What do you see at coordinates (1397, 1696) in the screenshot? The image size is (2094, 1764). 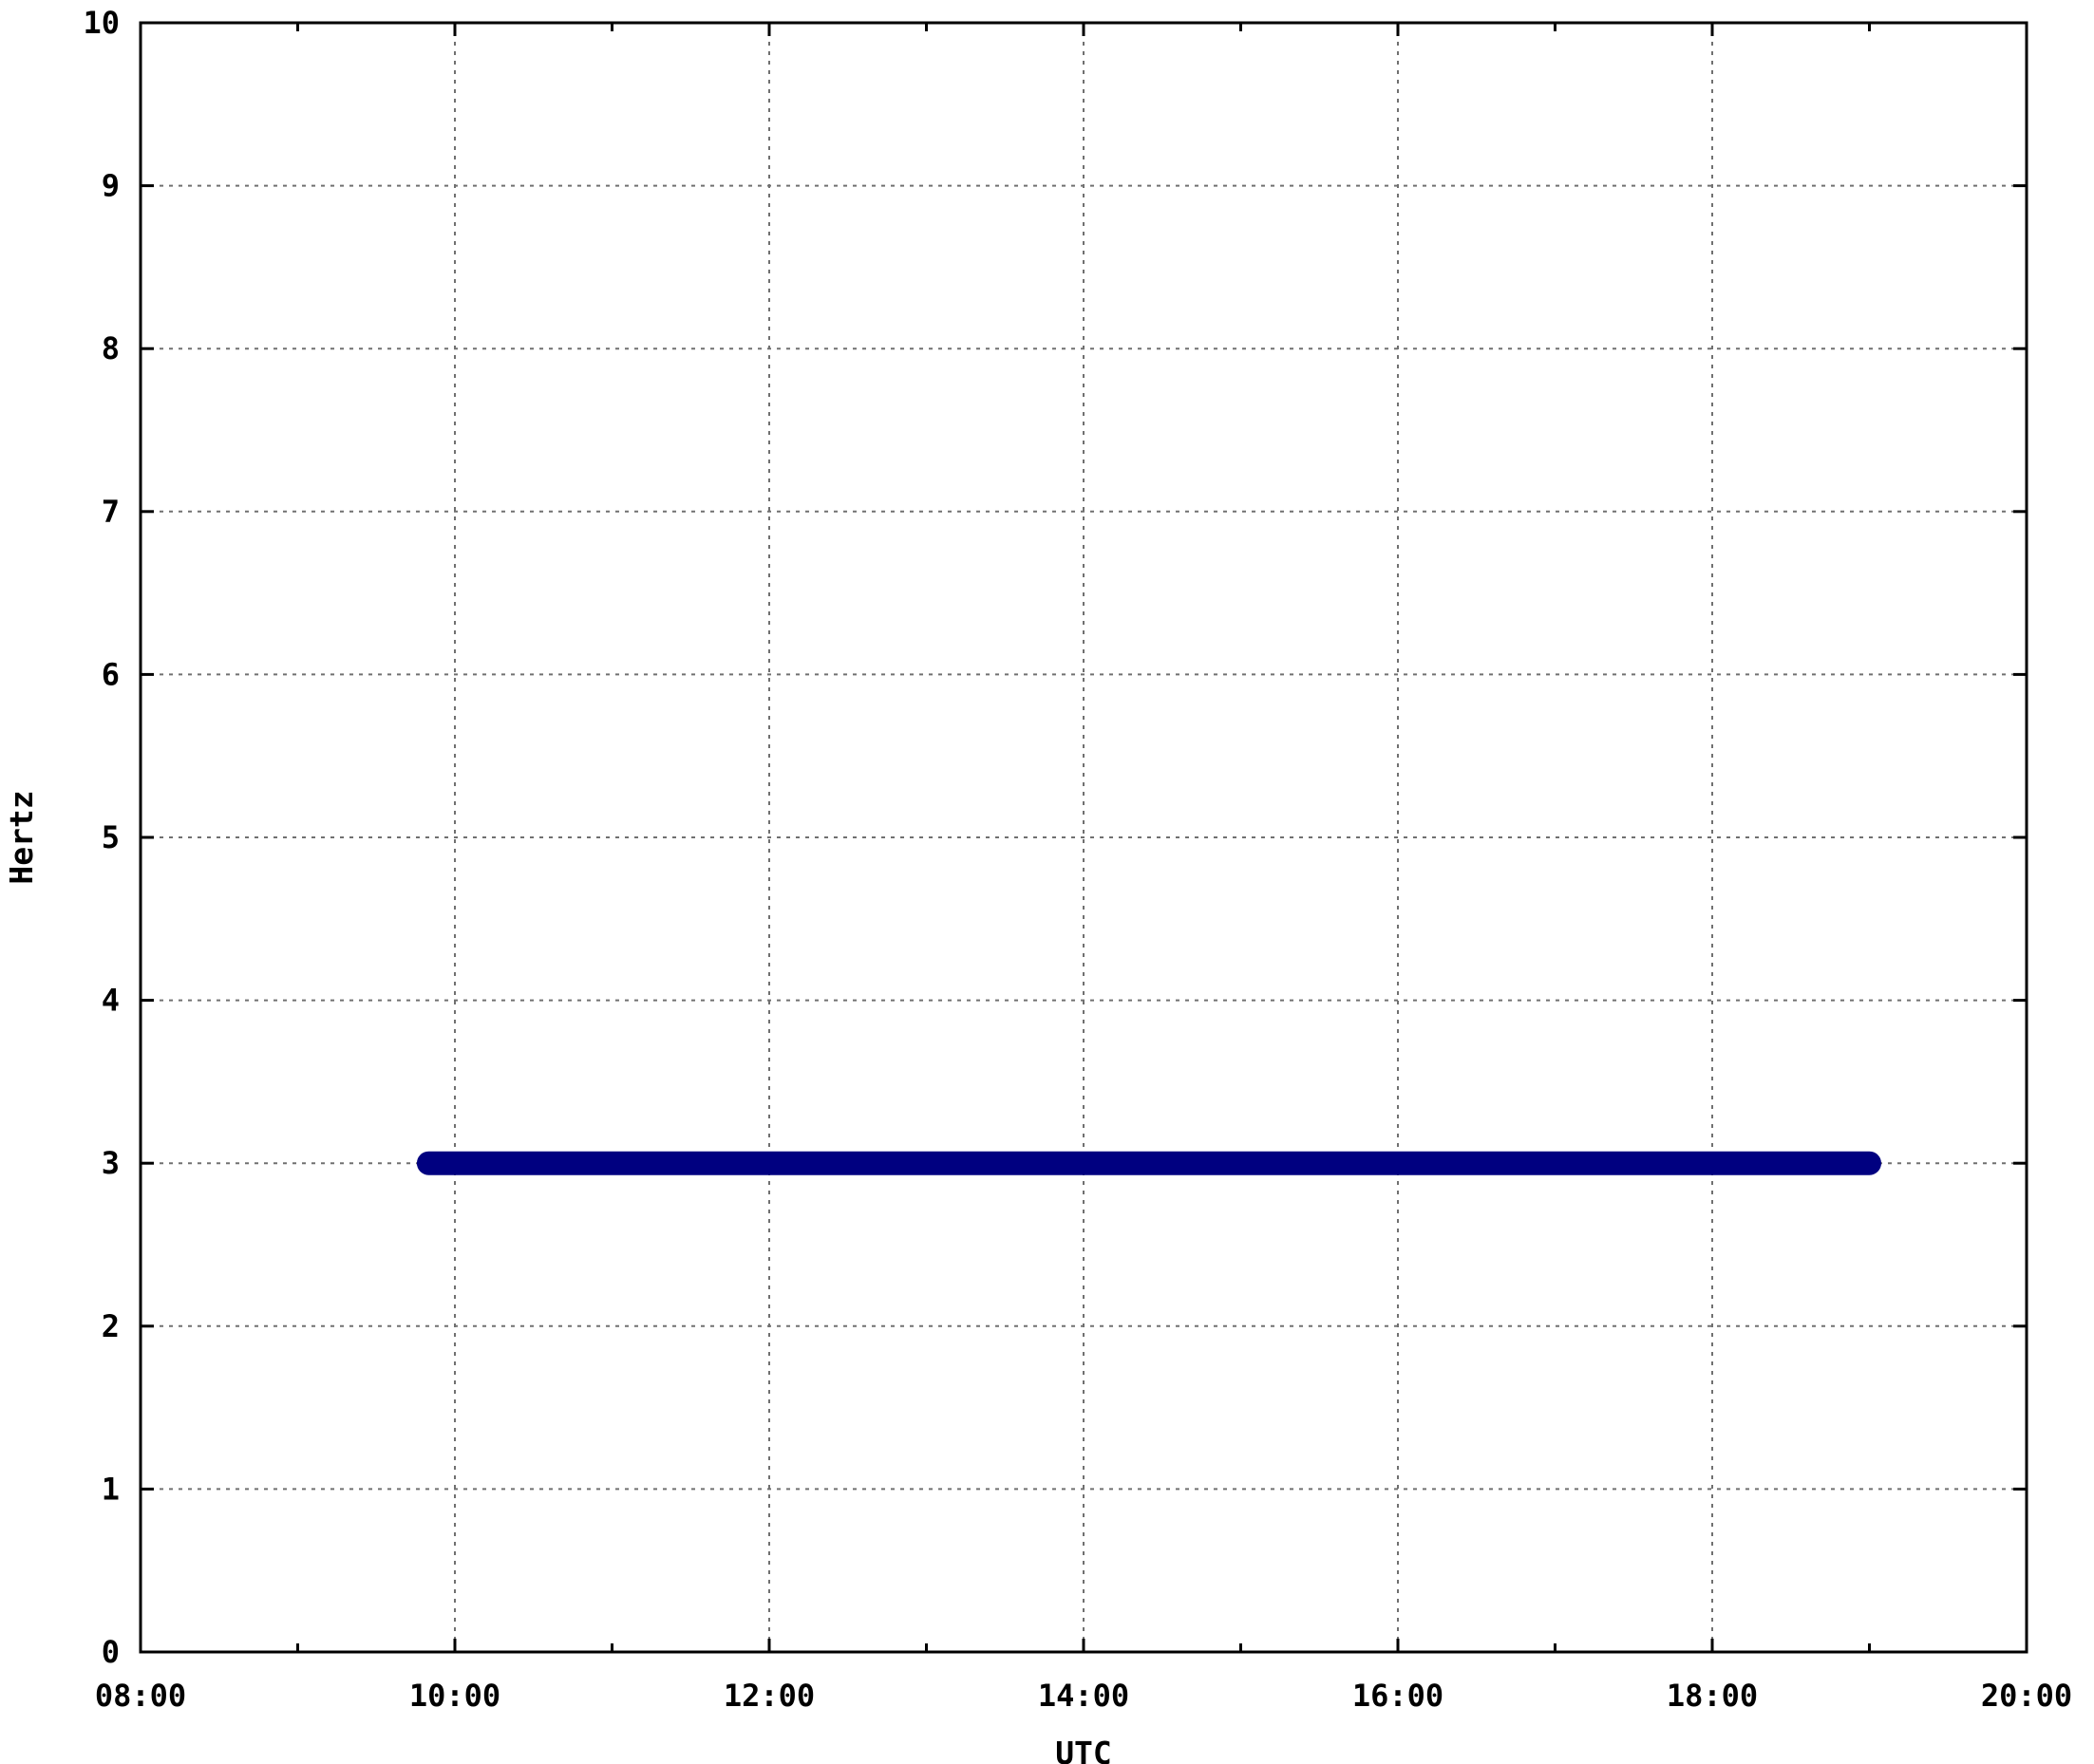 I see `x-tick-label: 16:00` at bounding box center [1397, 1696].